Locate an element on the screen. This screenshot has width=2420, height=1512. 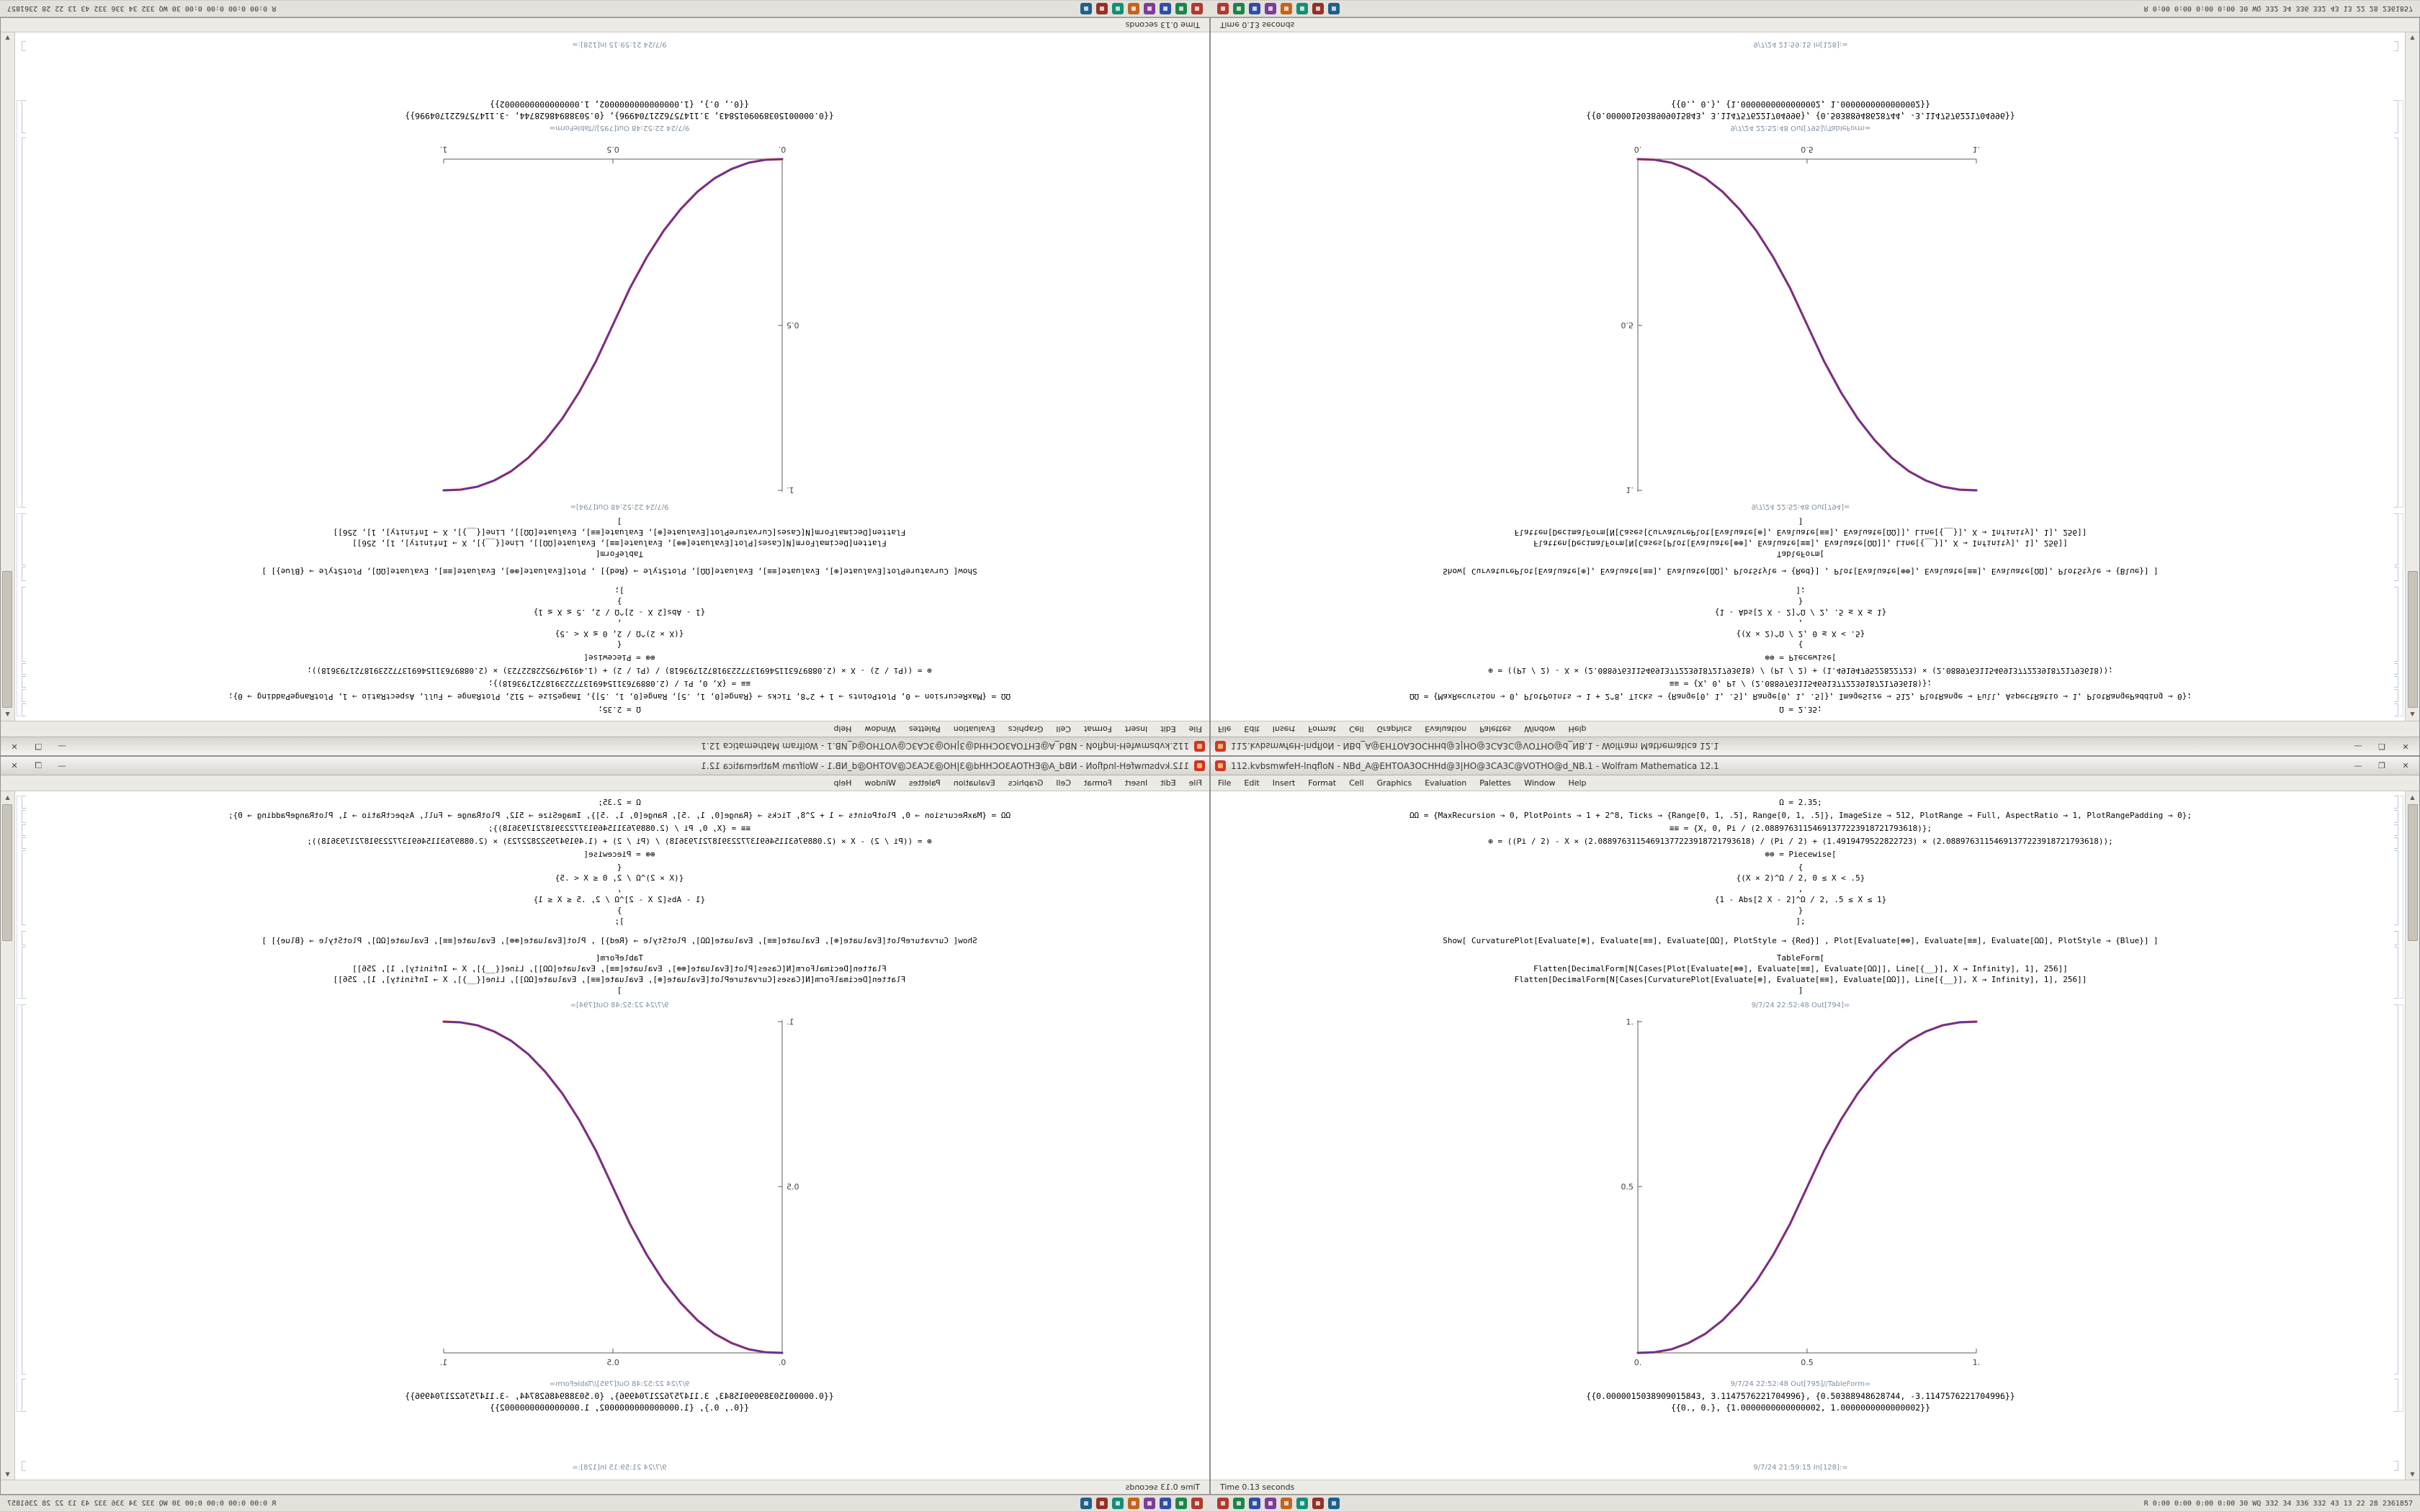
maximize-button: ❐ is located at coordinates (38, 746).